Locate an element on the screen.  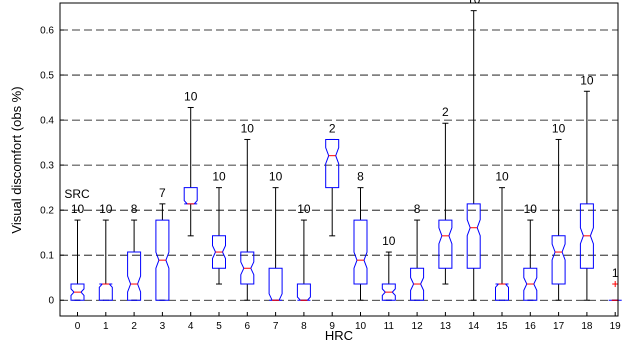
x-tick-label: 7 is located at coordinates (276, 326).